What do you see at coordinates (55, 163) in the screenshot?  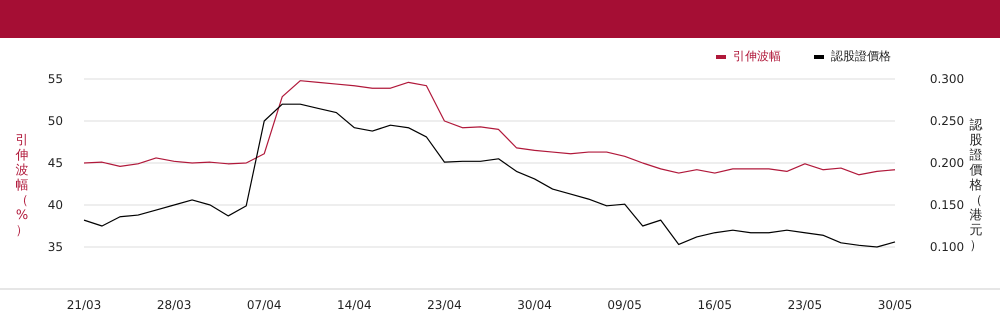 I see `y-tick-label: 45` at bounding box center [55, 163].